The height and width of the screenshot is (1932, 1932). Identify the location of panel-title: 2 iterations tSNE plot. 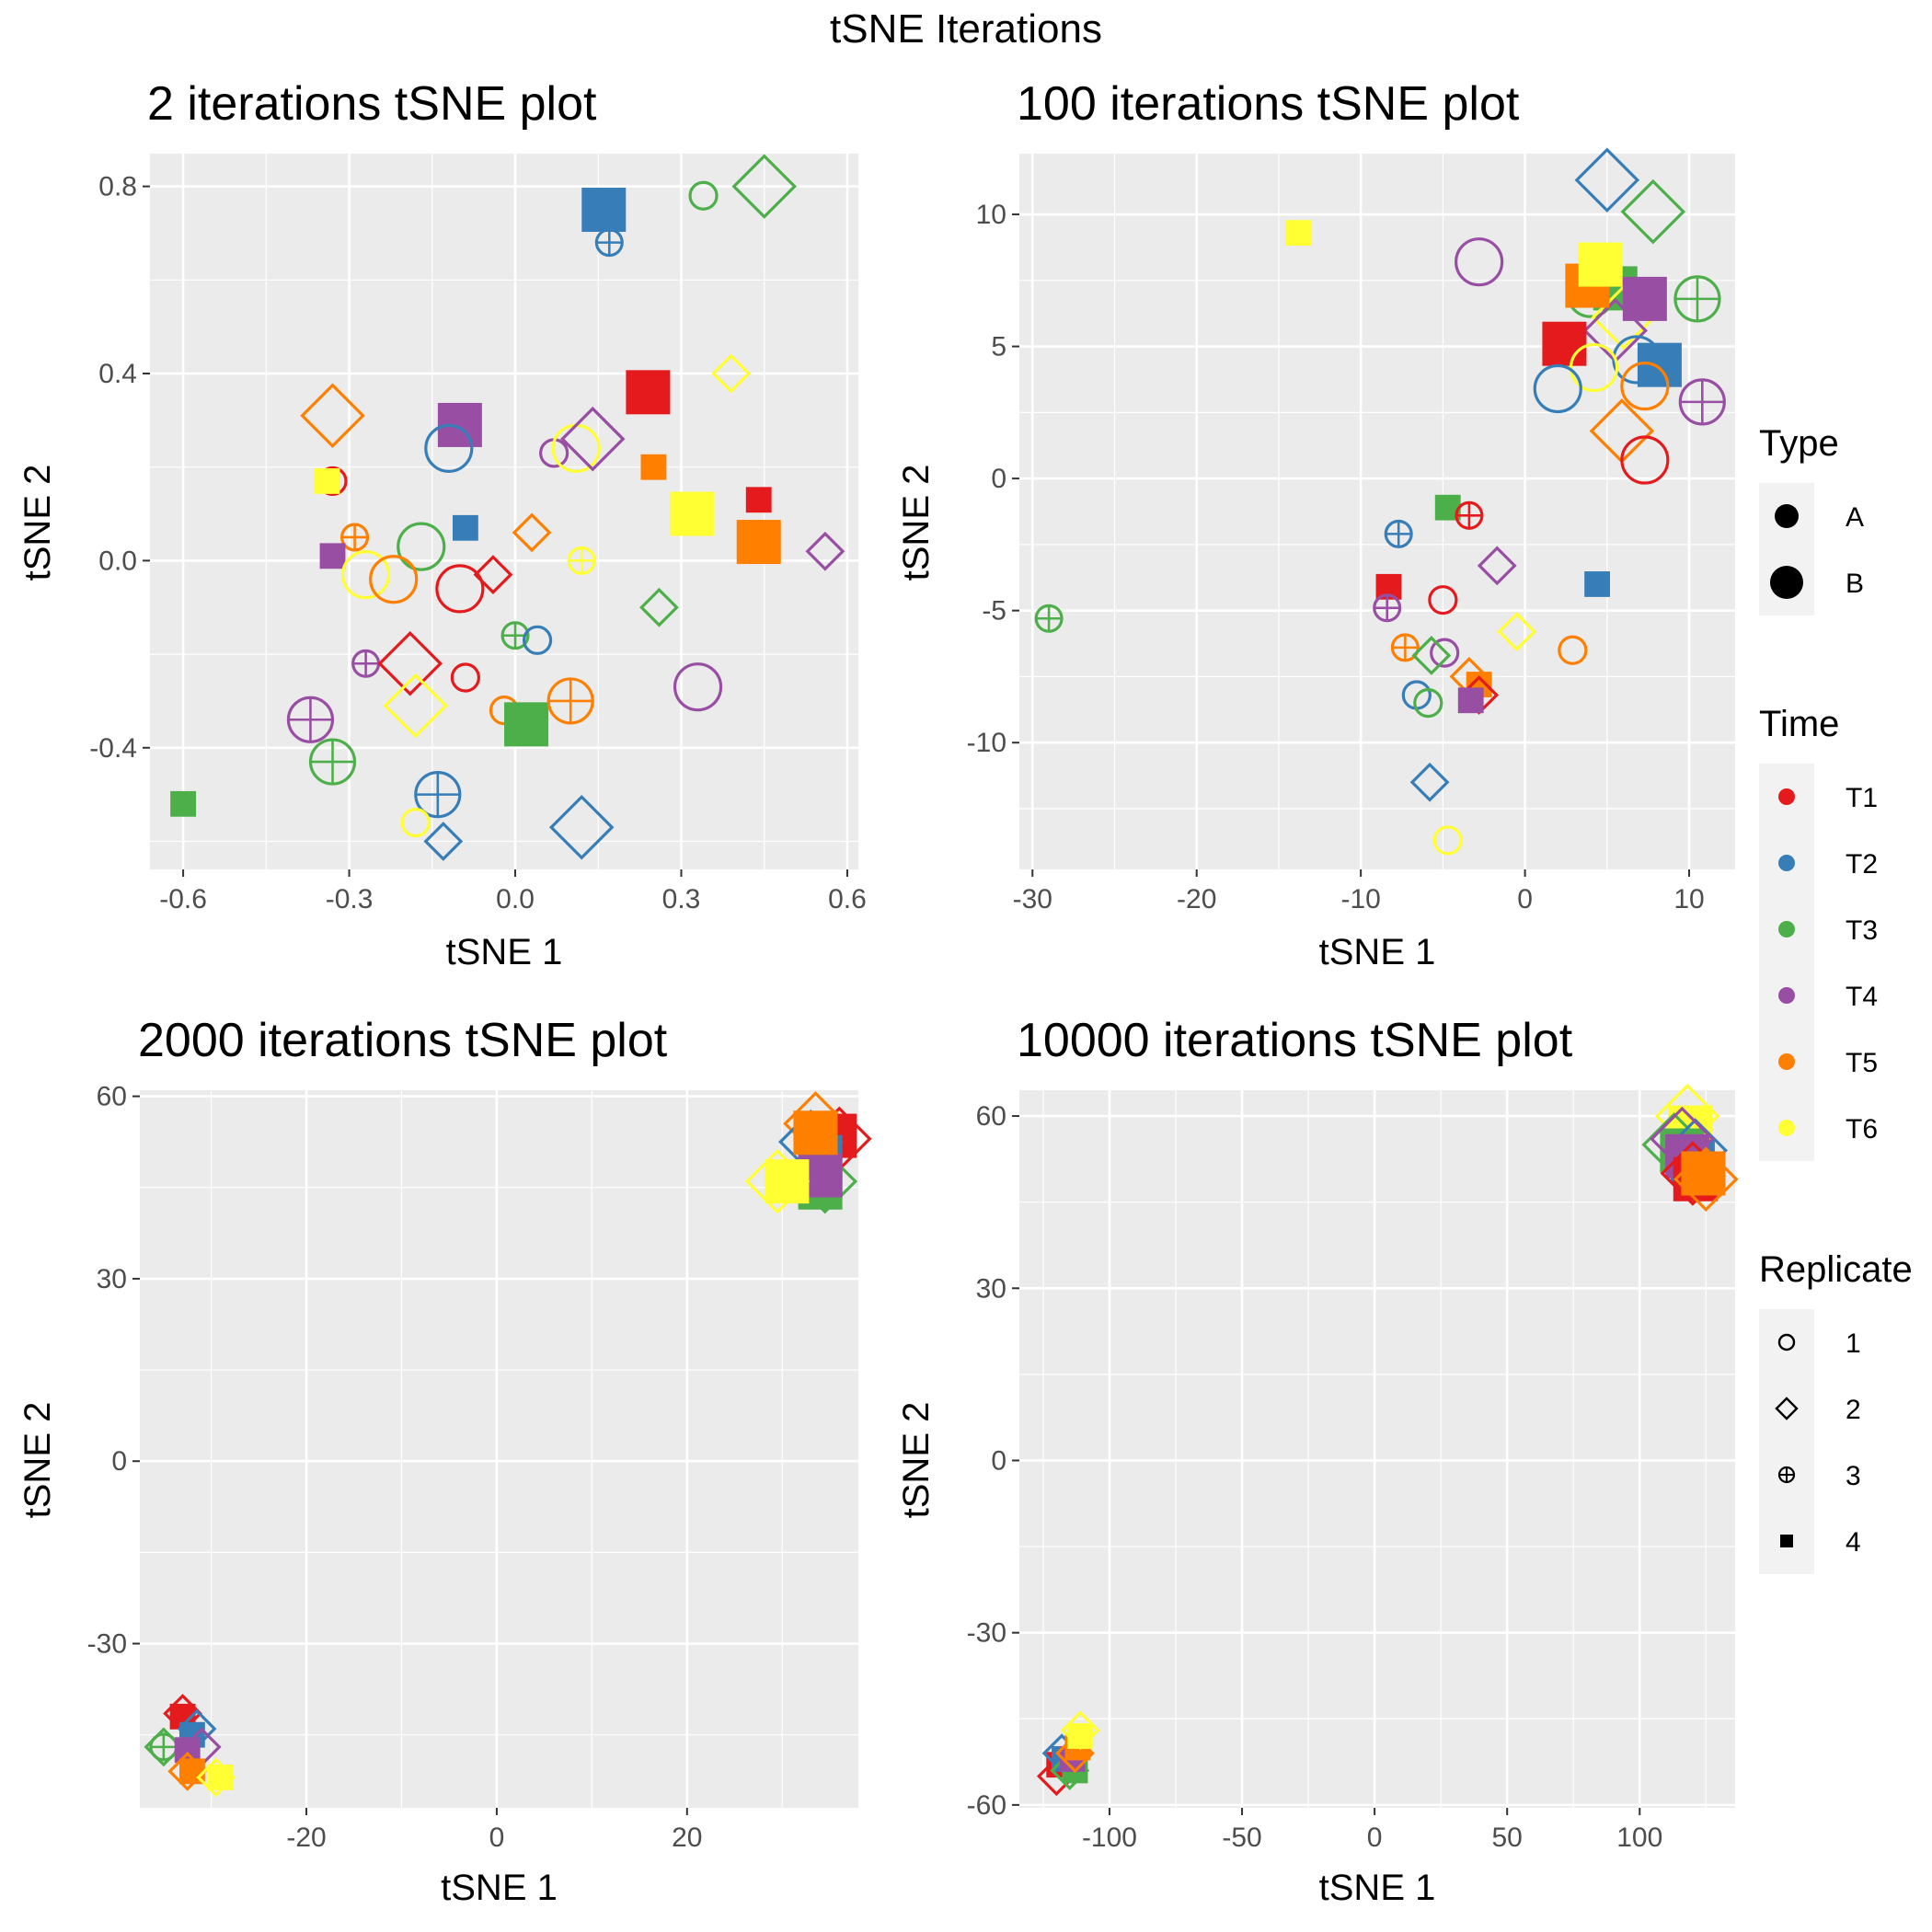
(372, 104).